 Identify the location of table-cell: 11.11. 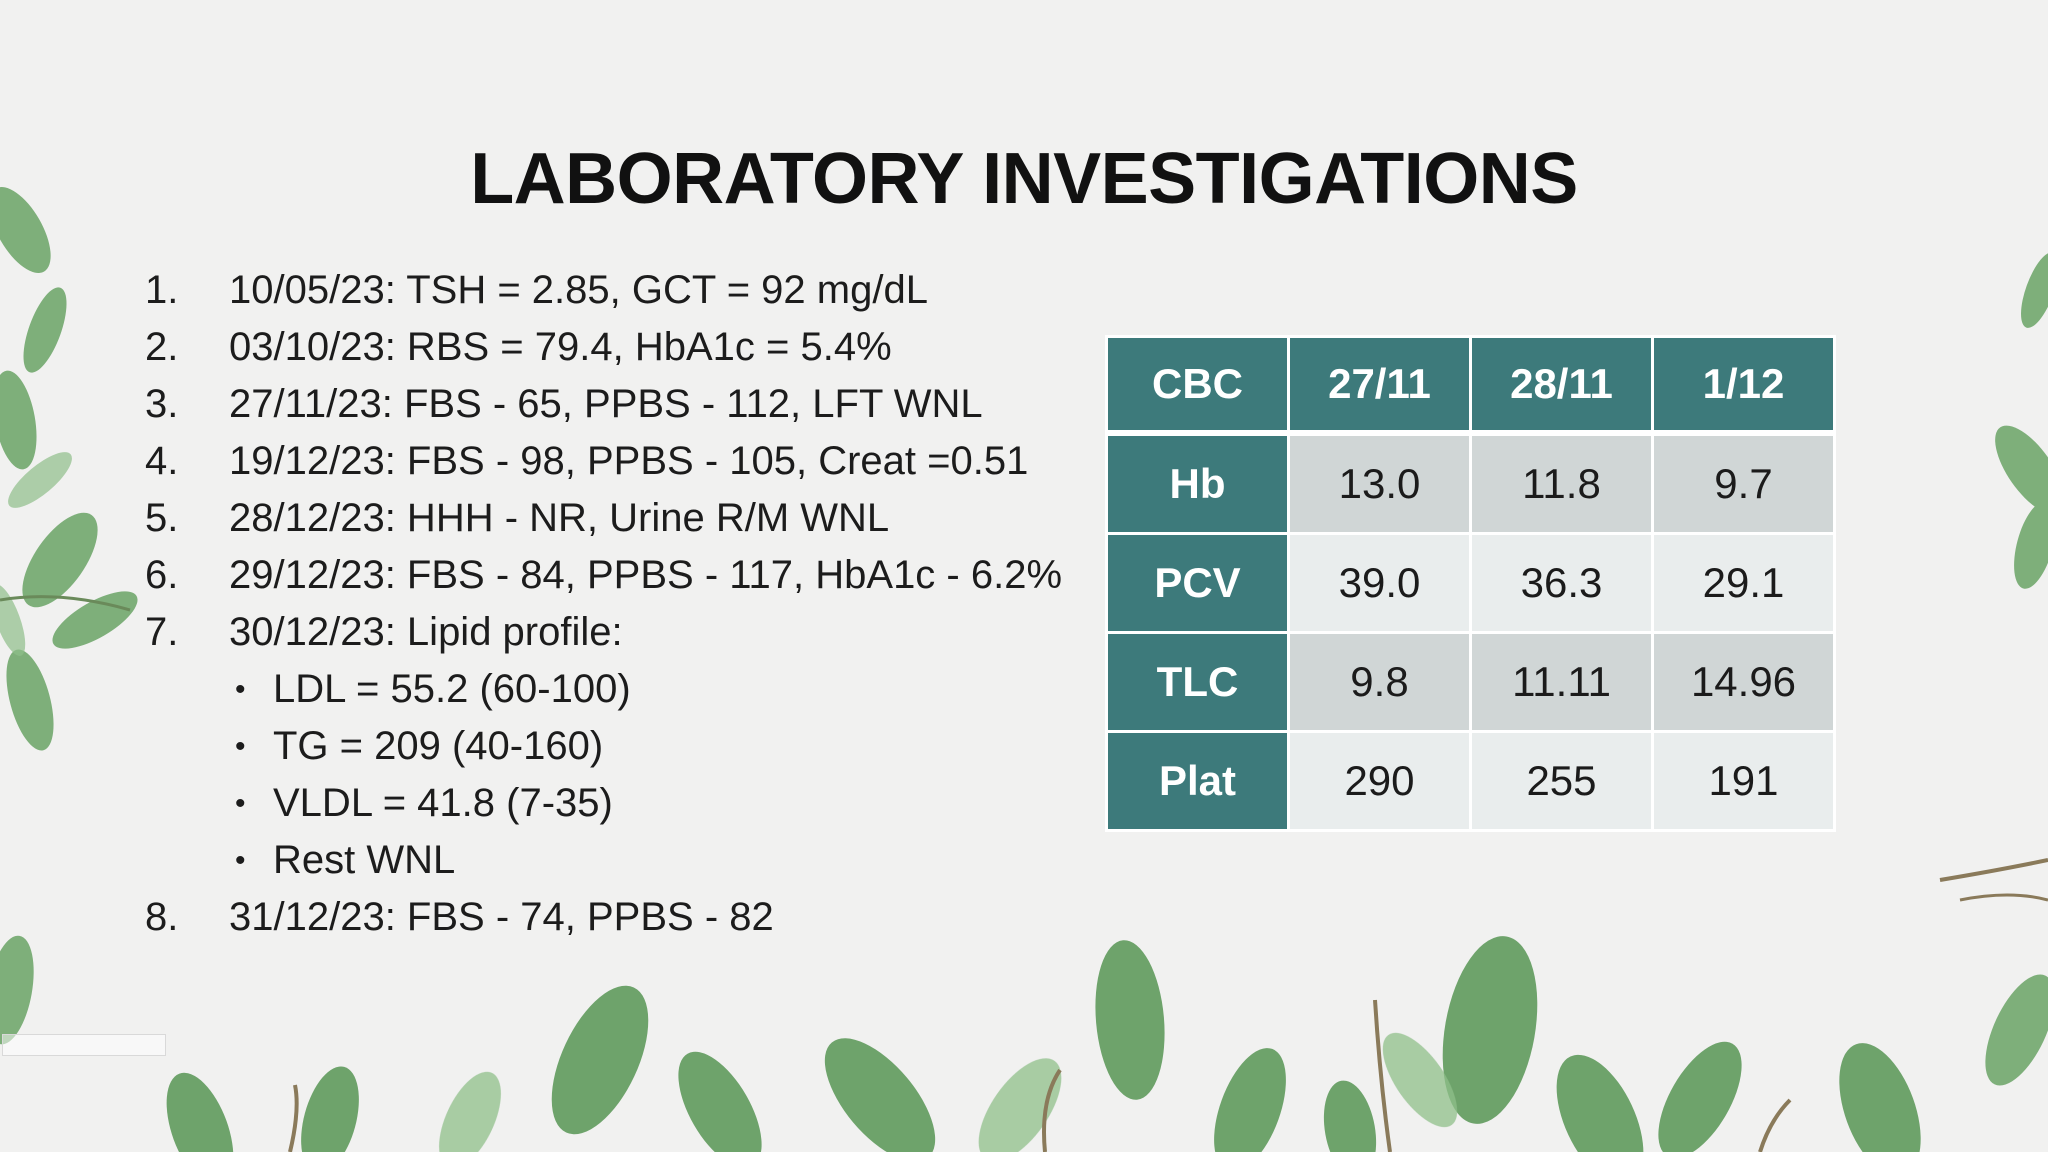
(1561, 682).